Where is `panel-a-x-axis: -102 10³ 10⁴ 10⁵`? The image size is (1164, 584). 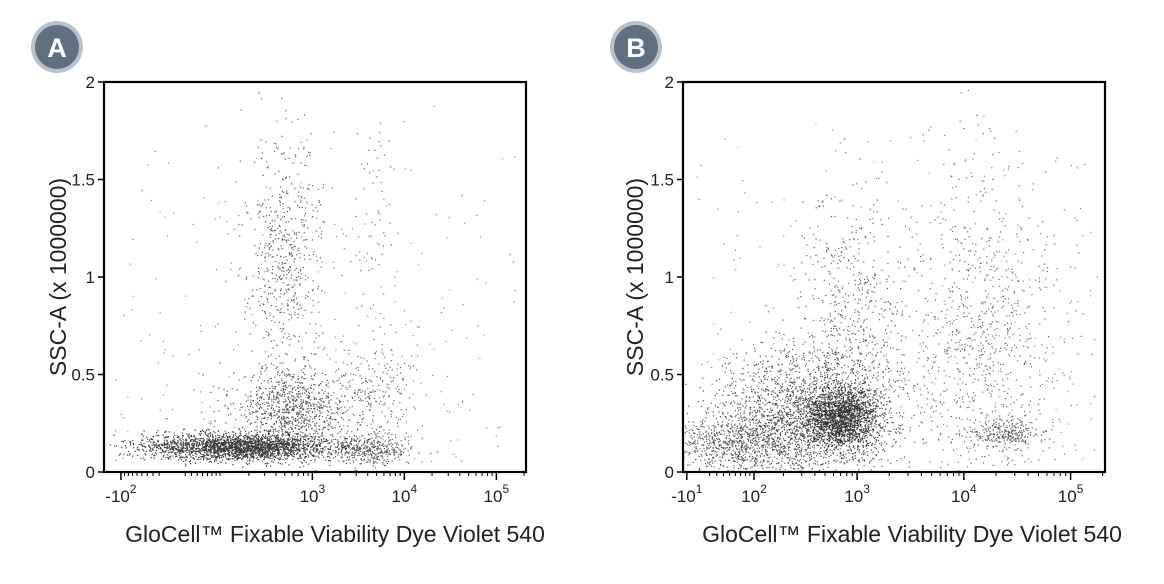 panel-a-x-axis: -102 10³ 10⁴ 10⁵ is located at coordinates (315, 489).